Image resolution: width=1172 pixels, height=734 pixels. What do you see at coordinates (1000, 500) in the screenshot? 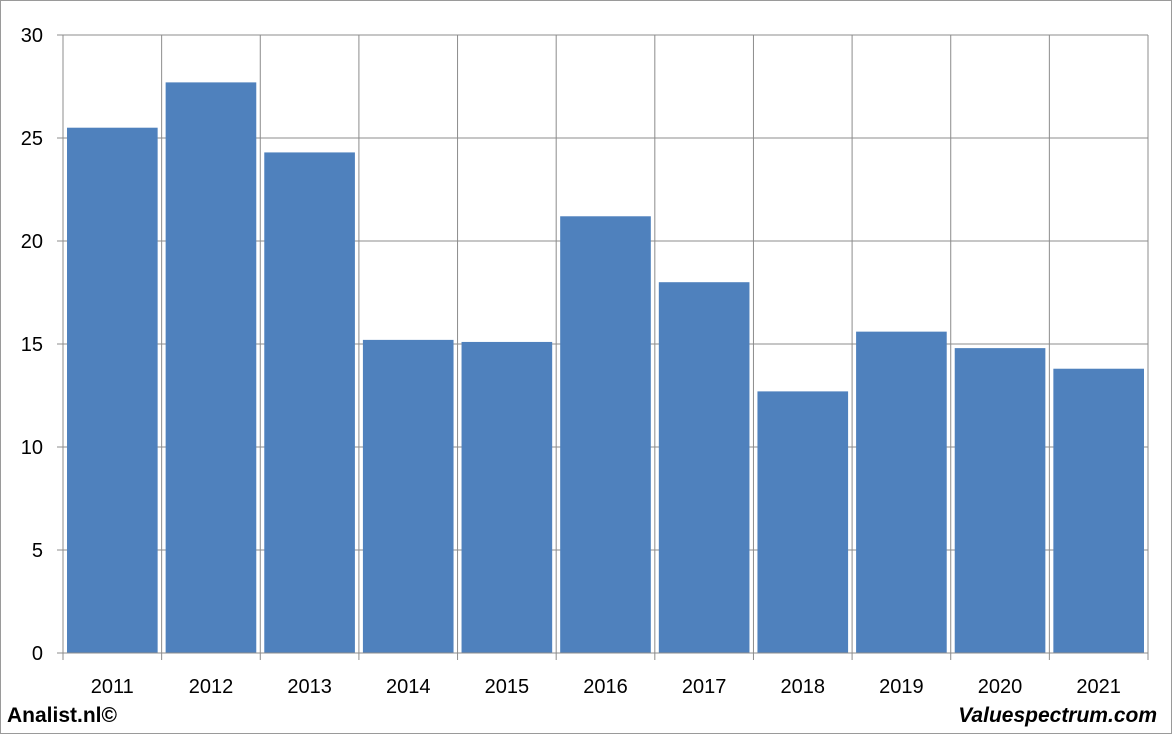
I see `bar-2020` at bounding box center [1000, 500].